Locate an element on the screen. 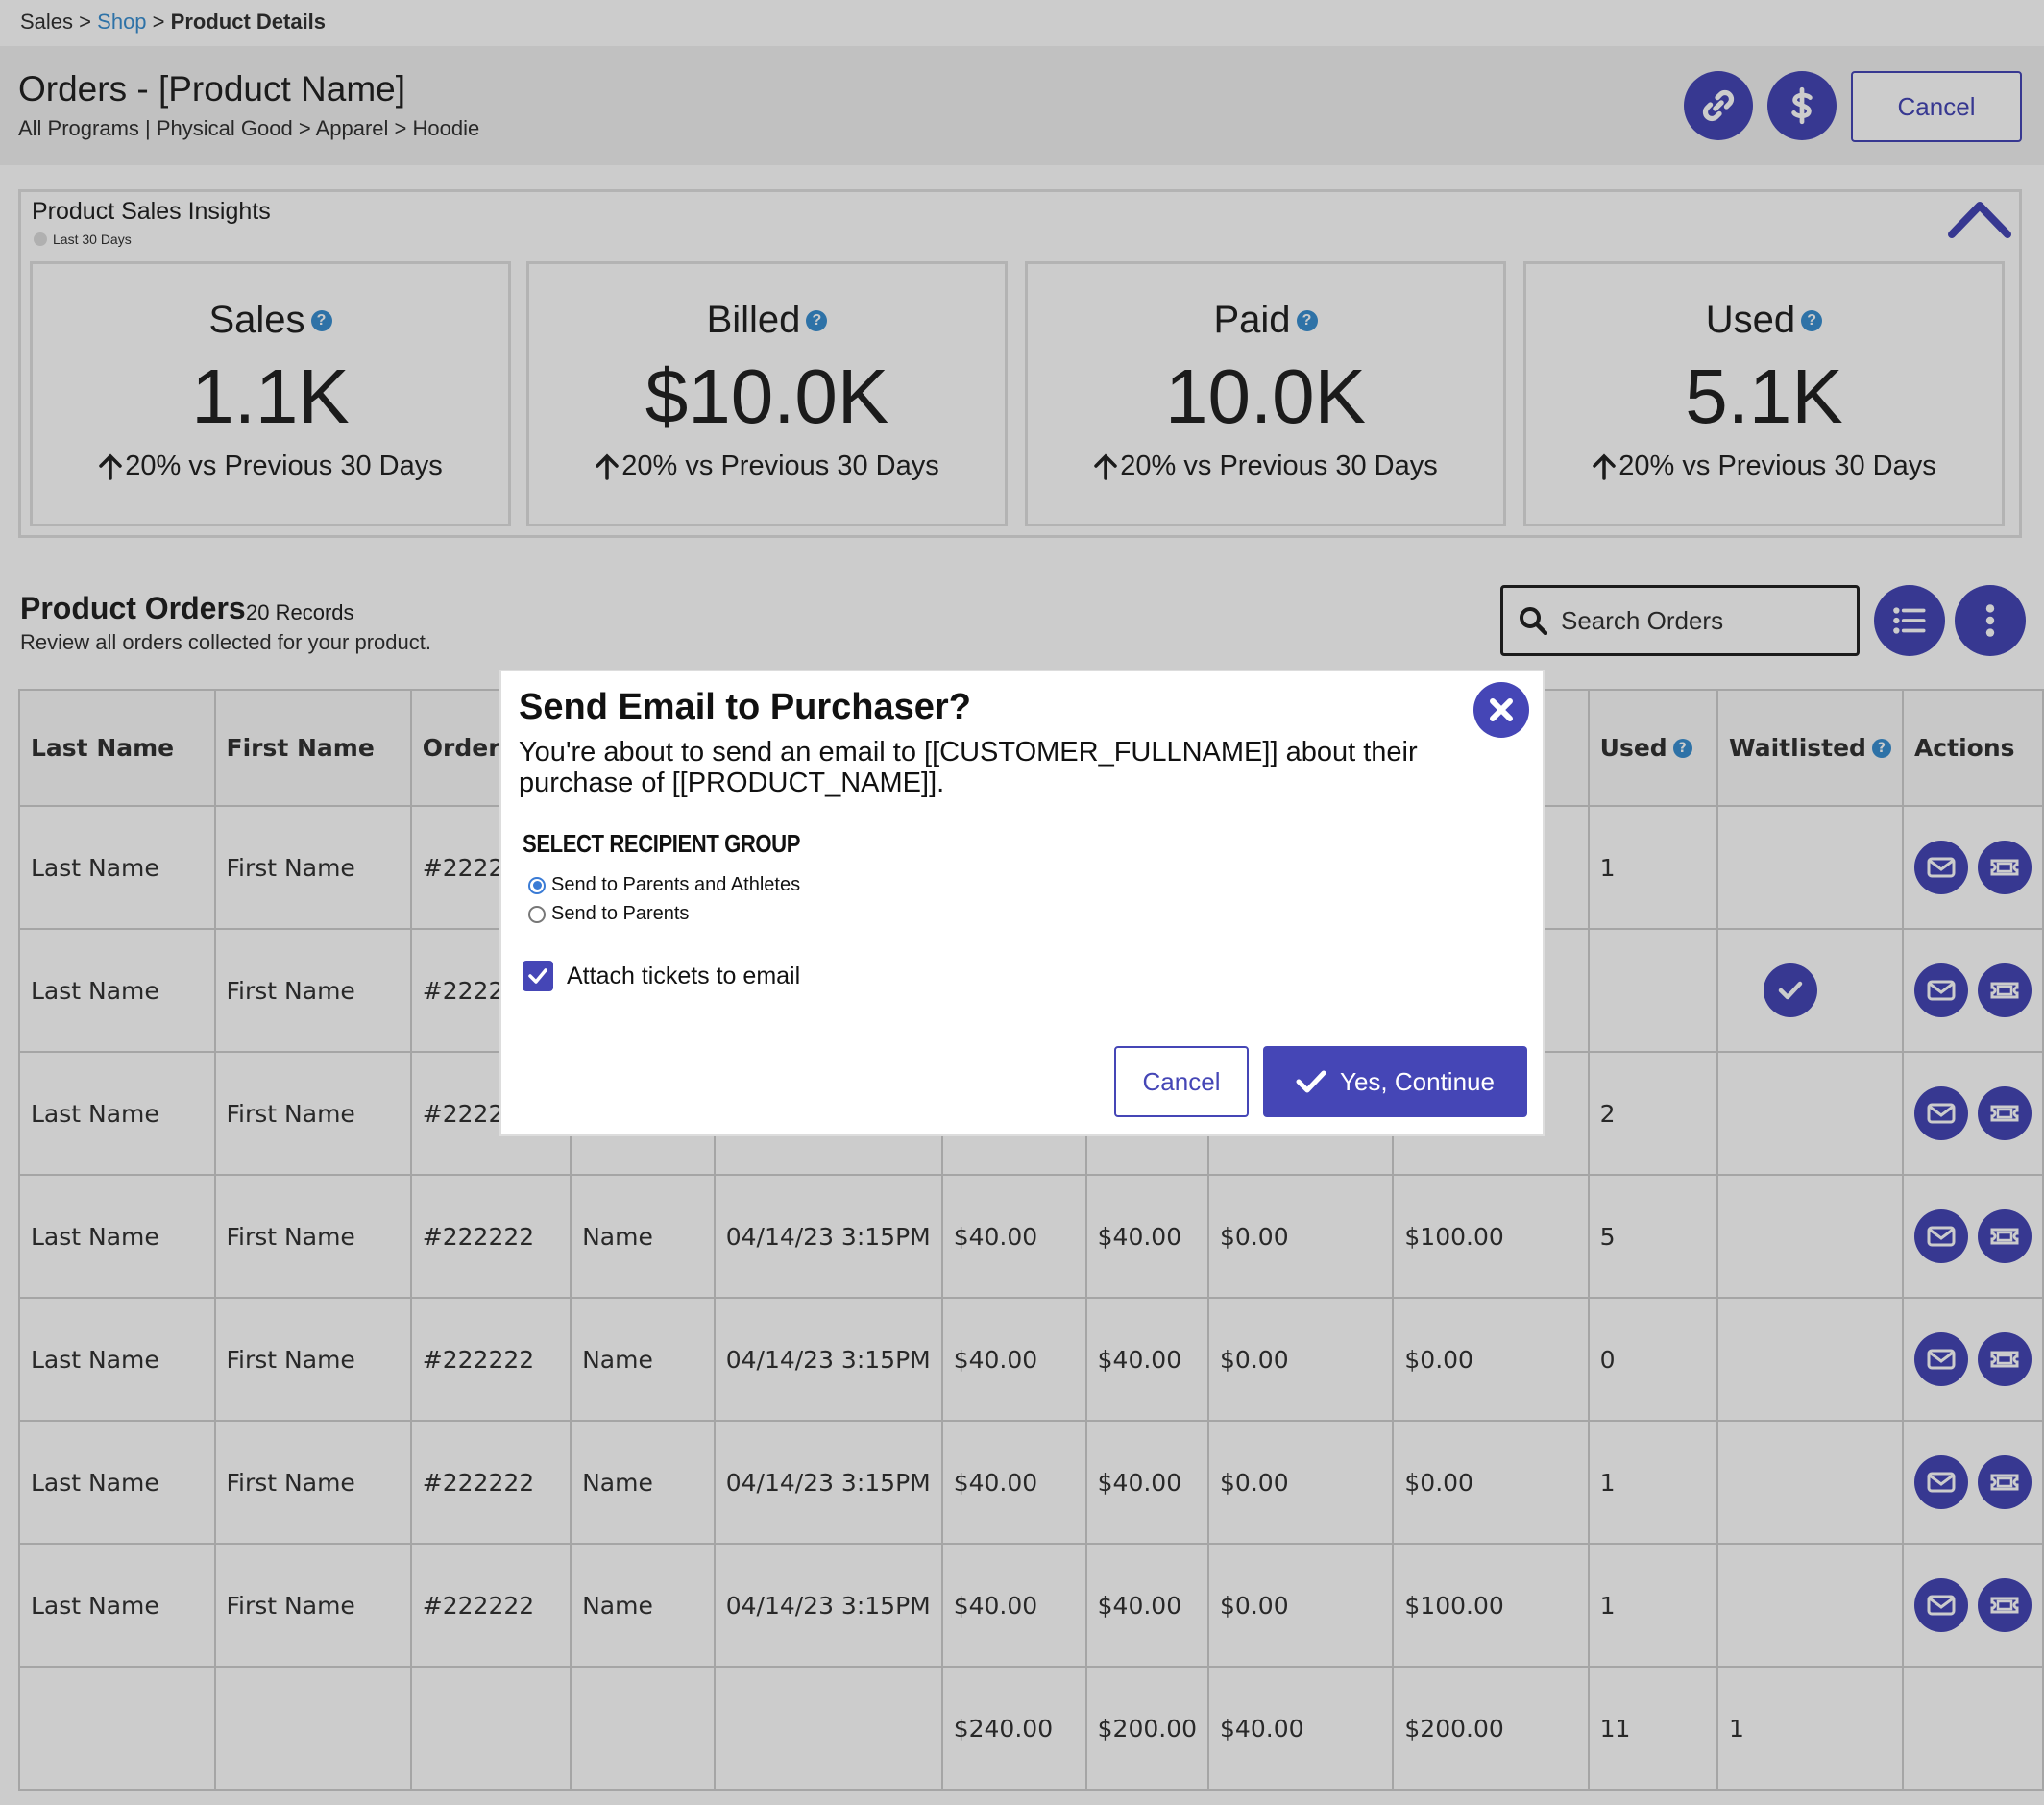 The height and width of the screenshot is (1805, 2044). chevron-up-icon is located at coordinates (1979, 218).